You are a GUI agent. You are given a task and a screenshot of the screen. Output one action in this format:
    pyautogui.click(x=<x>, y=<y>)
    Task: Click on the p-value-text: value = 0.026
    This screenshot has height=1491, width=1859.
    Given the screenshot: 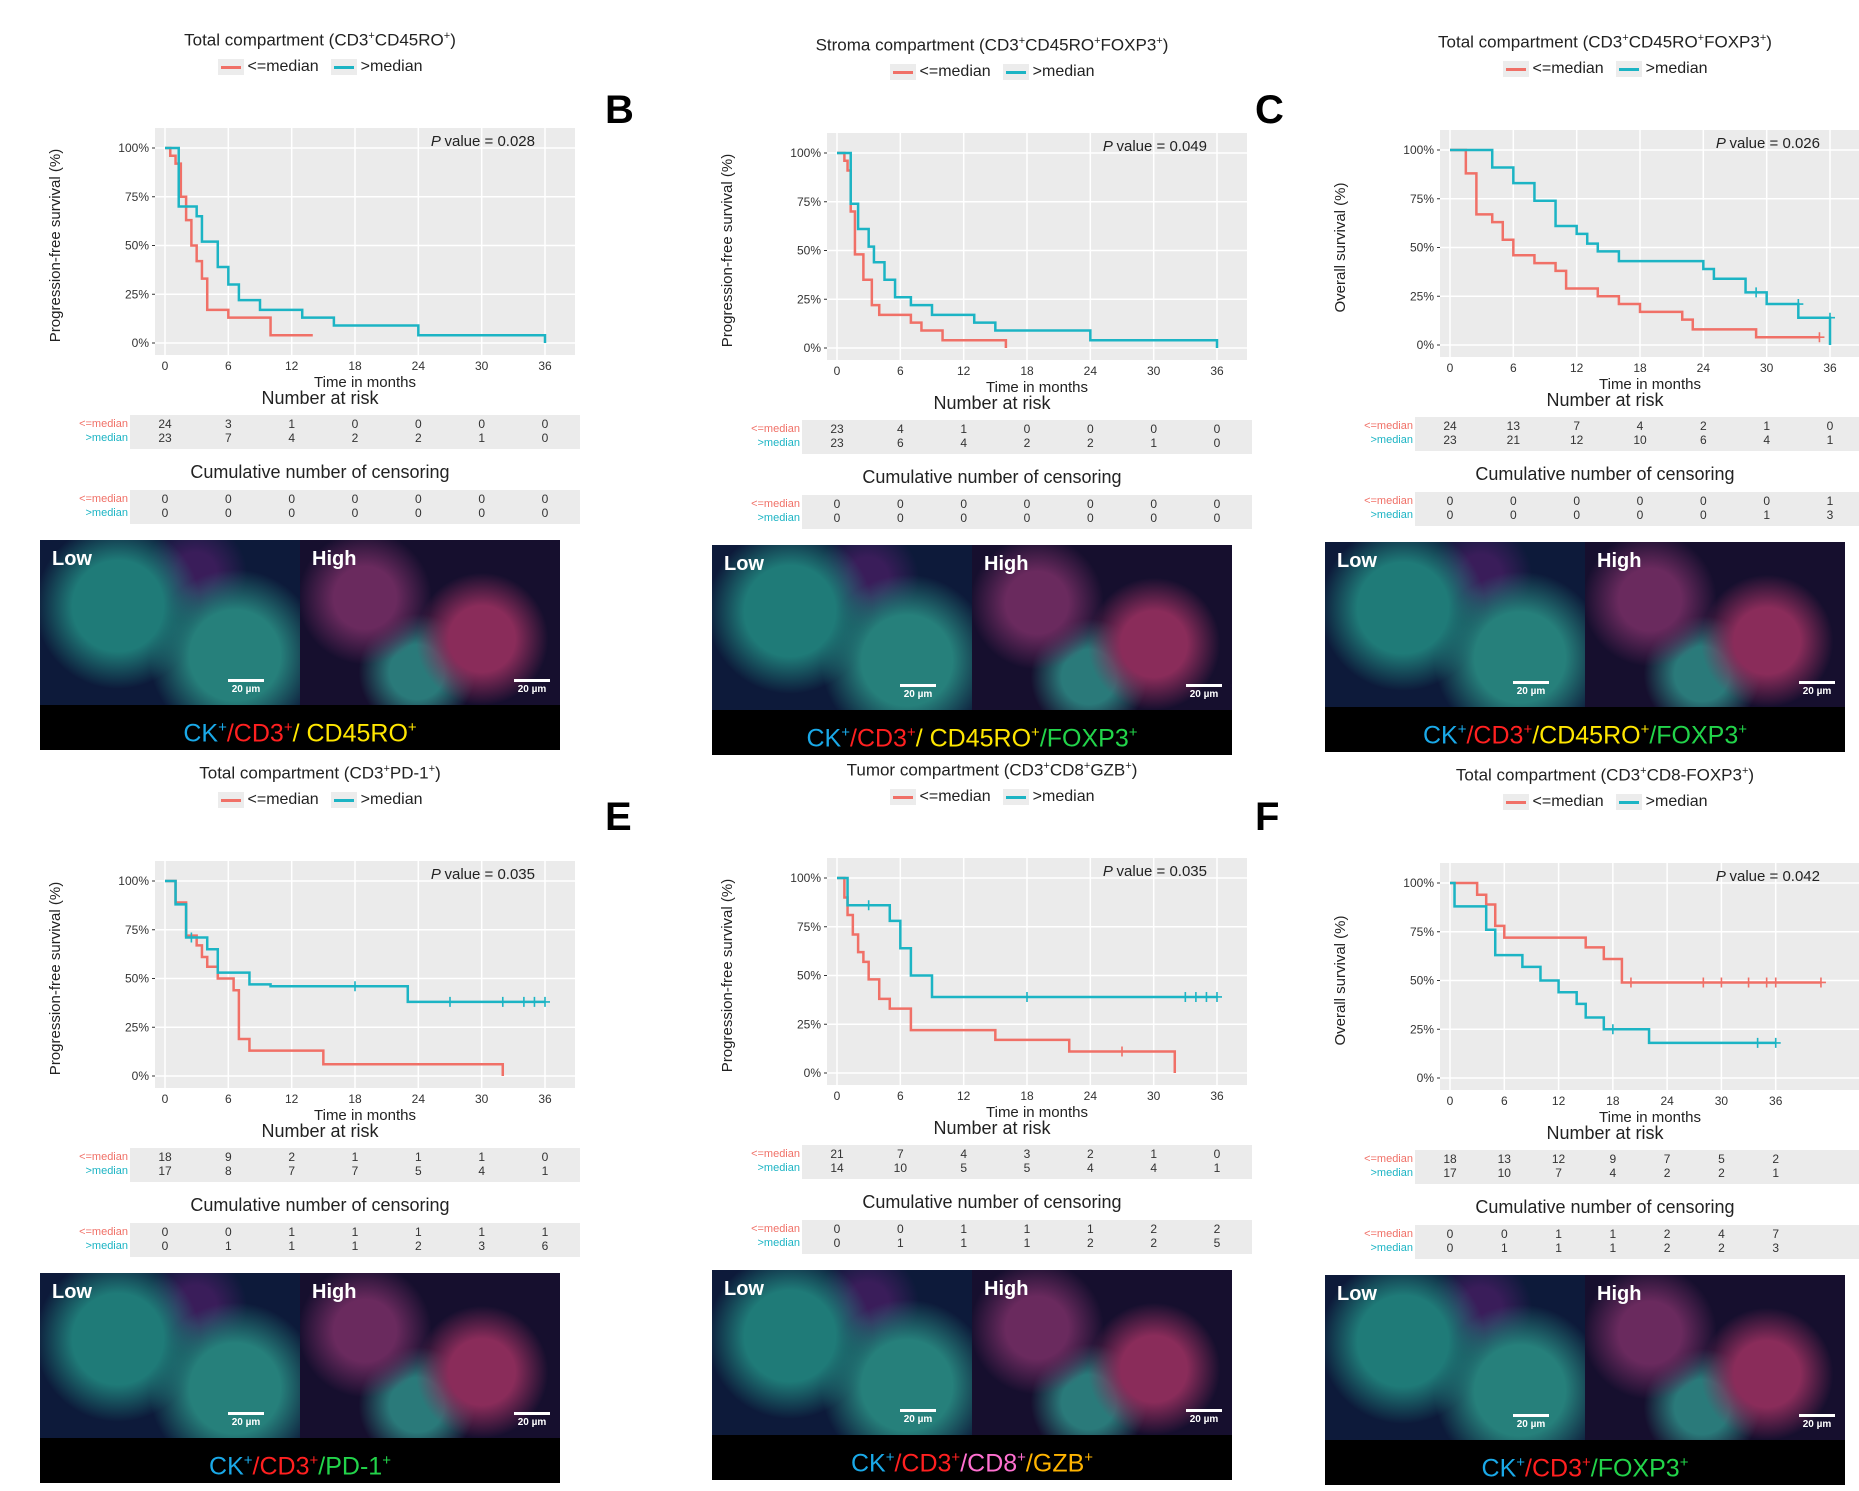 What is the action you would take?
    pyautogui.click(x=1775, y=143)
    